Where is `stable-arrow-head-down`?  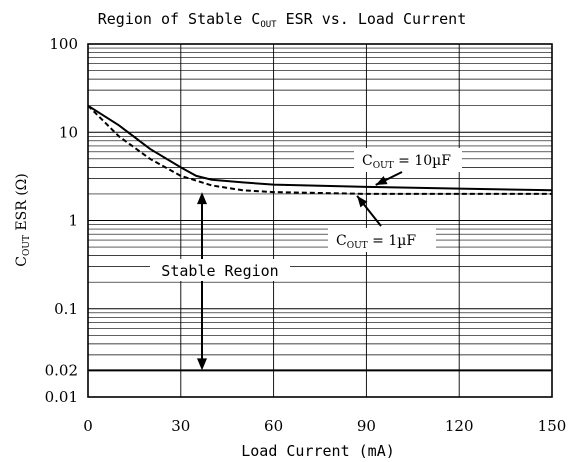
stable-arrow-head-down is located at coordinates (202, 364).